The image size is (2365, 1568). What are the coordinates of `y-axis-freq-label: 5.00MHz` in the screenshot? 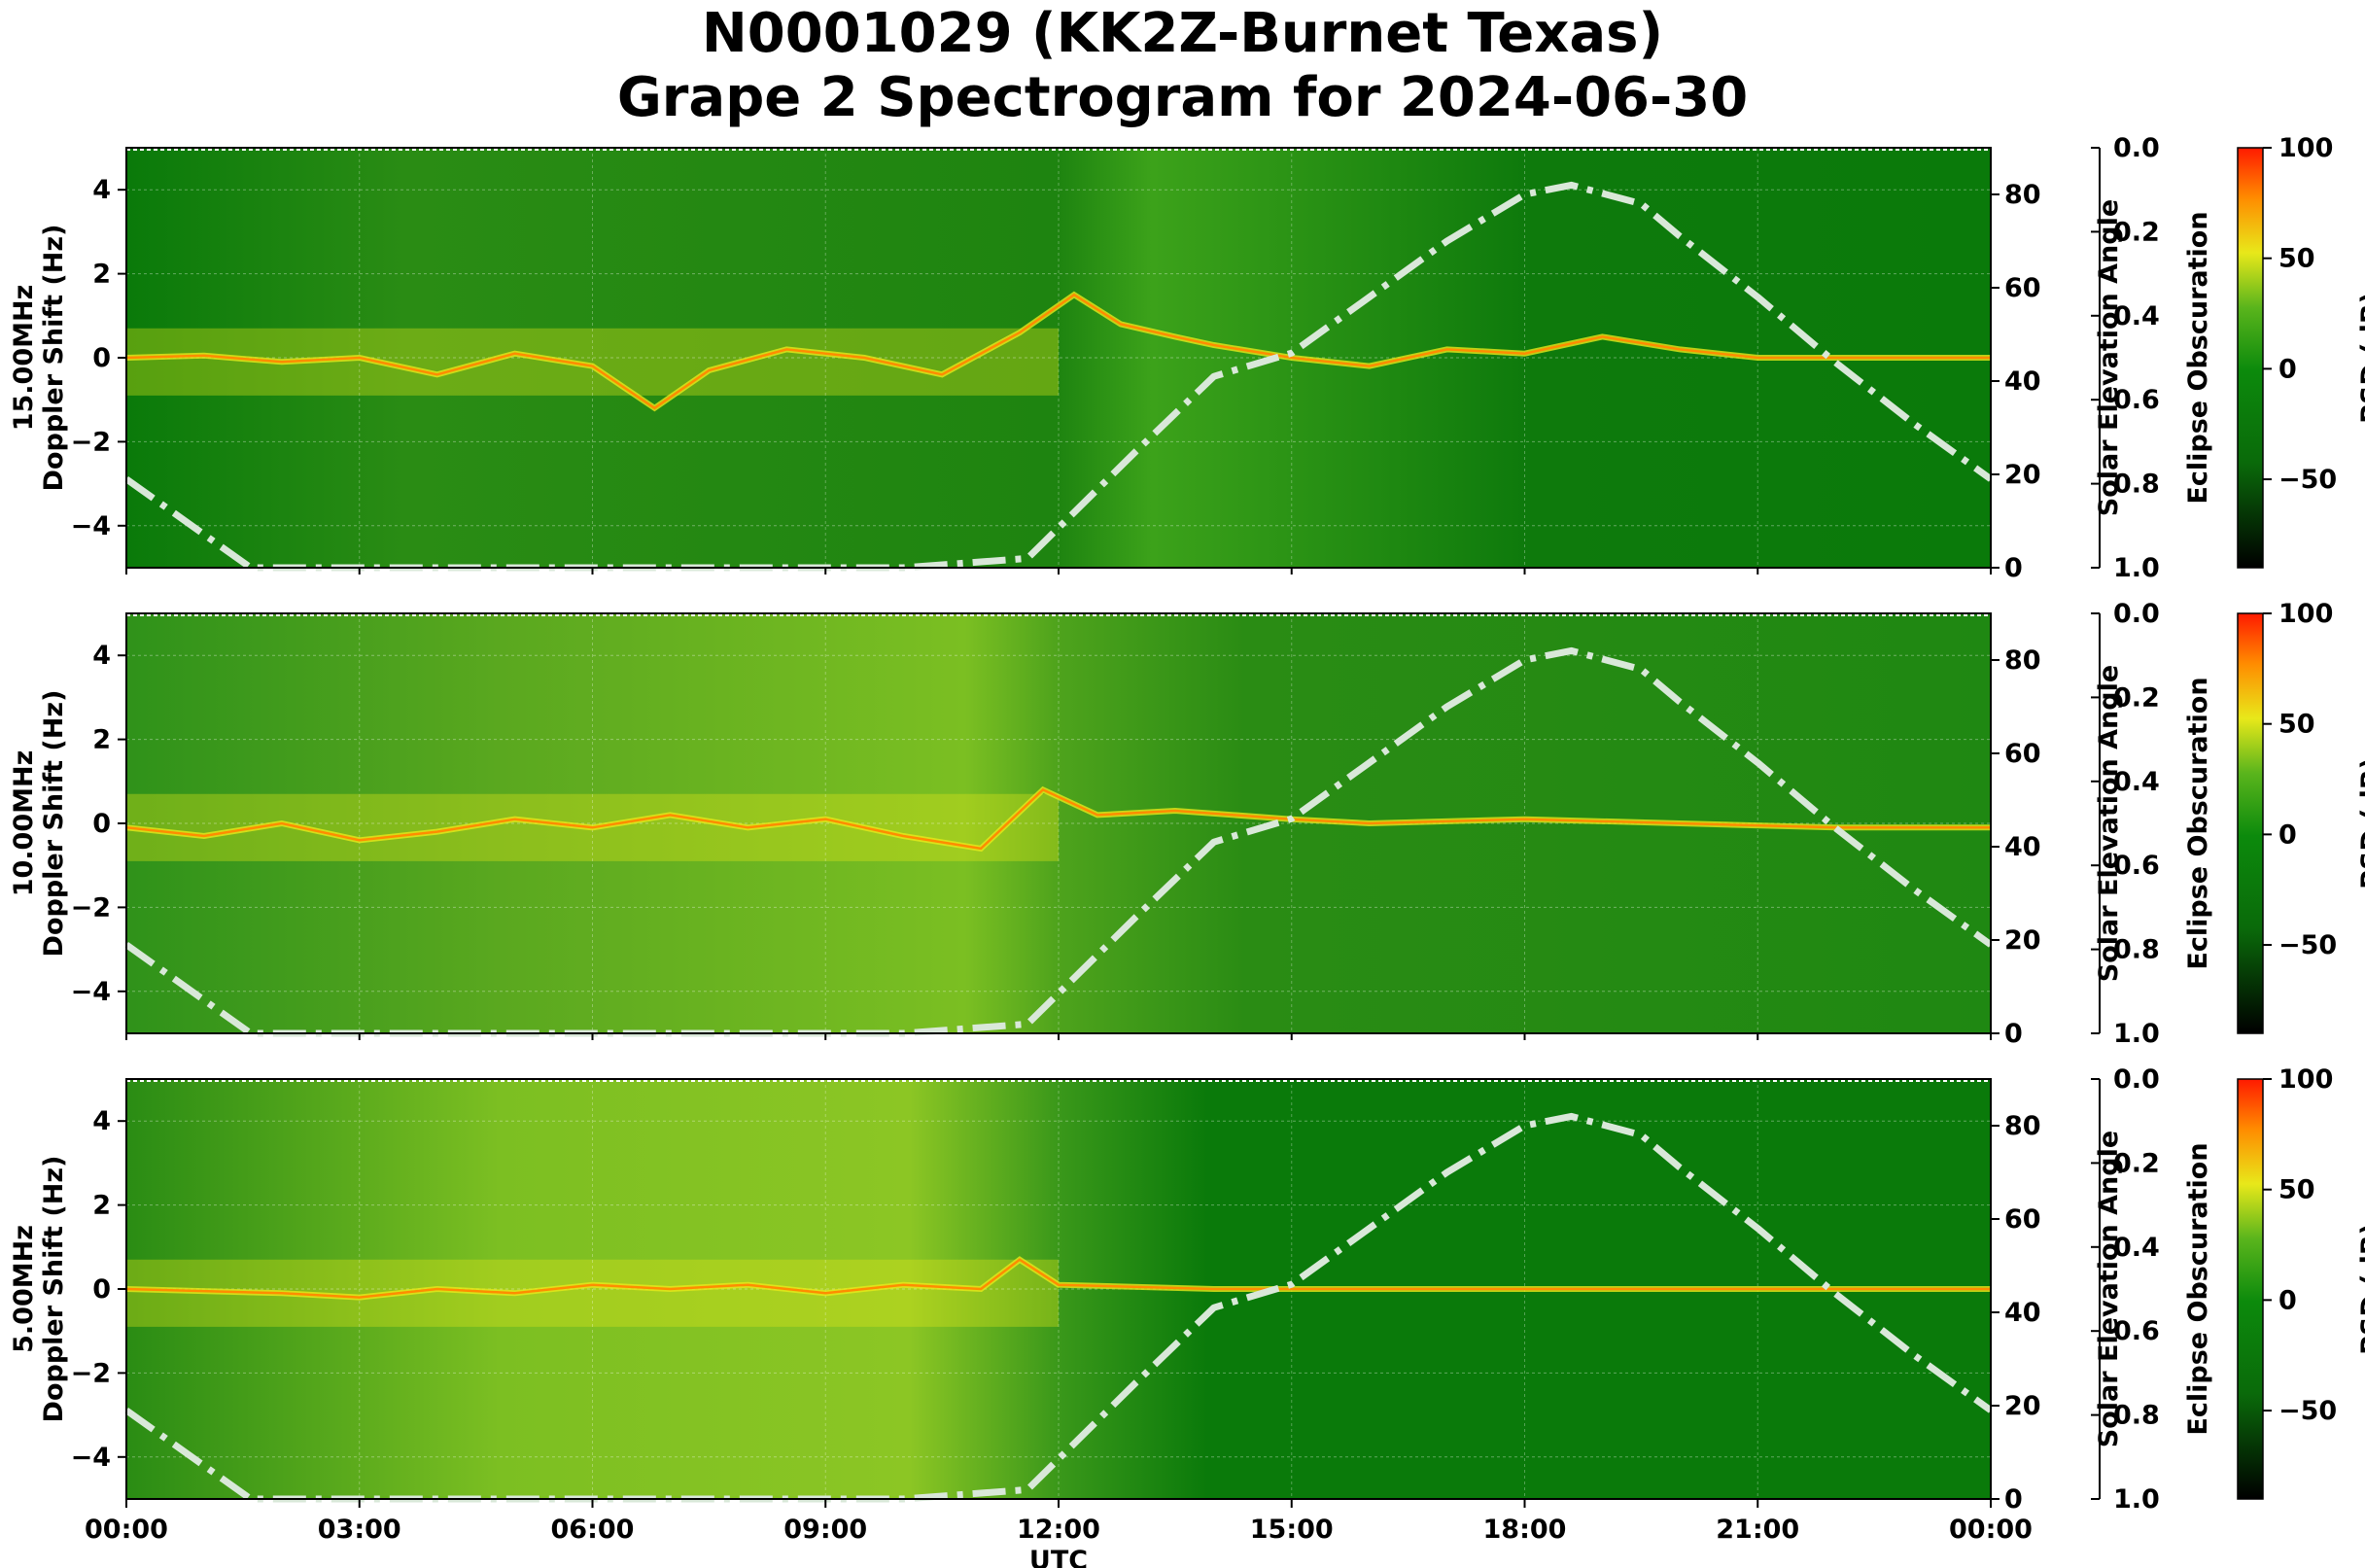 It's located at (24, 1289).